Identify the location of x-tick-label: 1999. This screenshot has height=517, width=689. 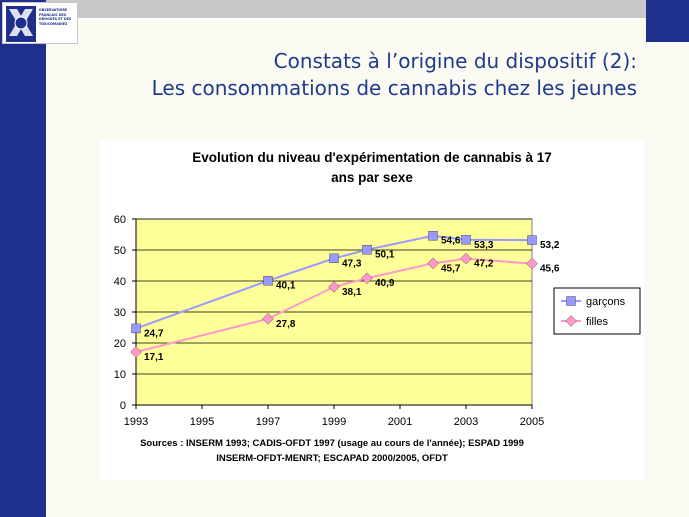
(334, 422).